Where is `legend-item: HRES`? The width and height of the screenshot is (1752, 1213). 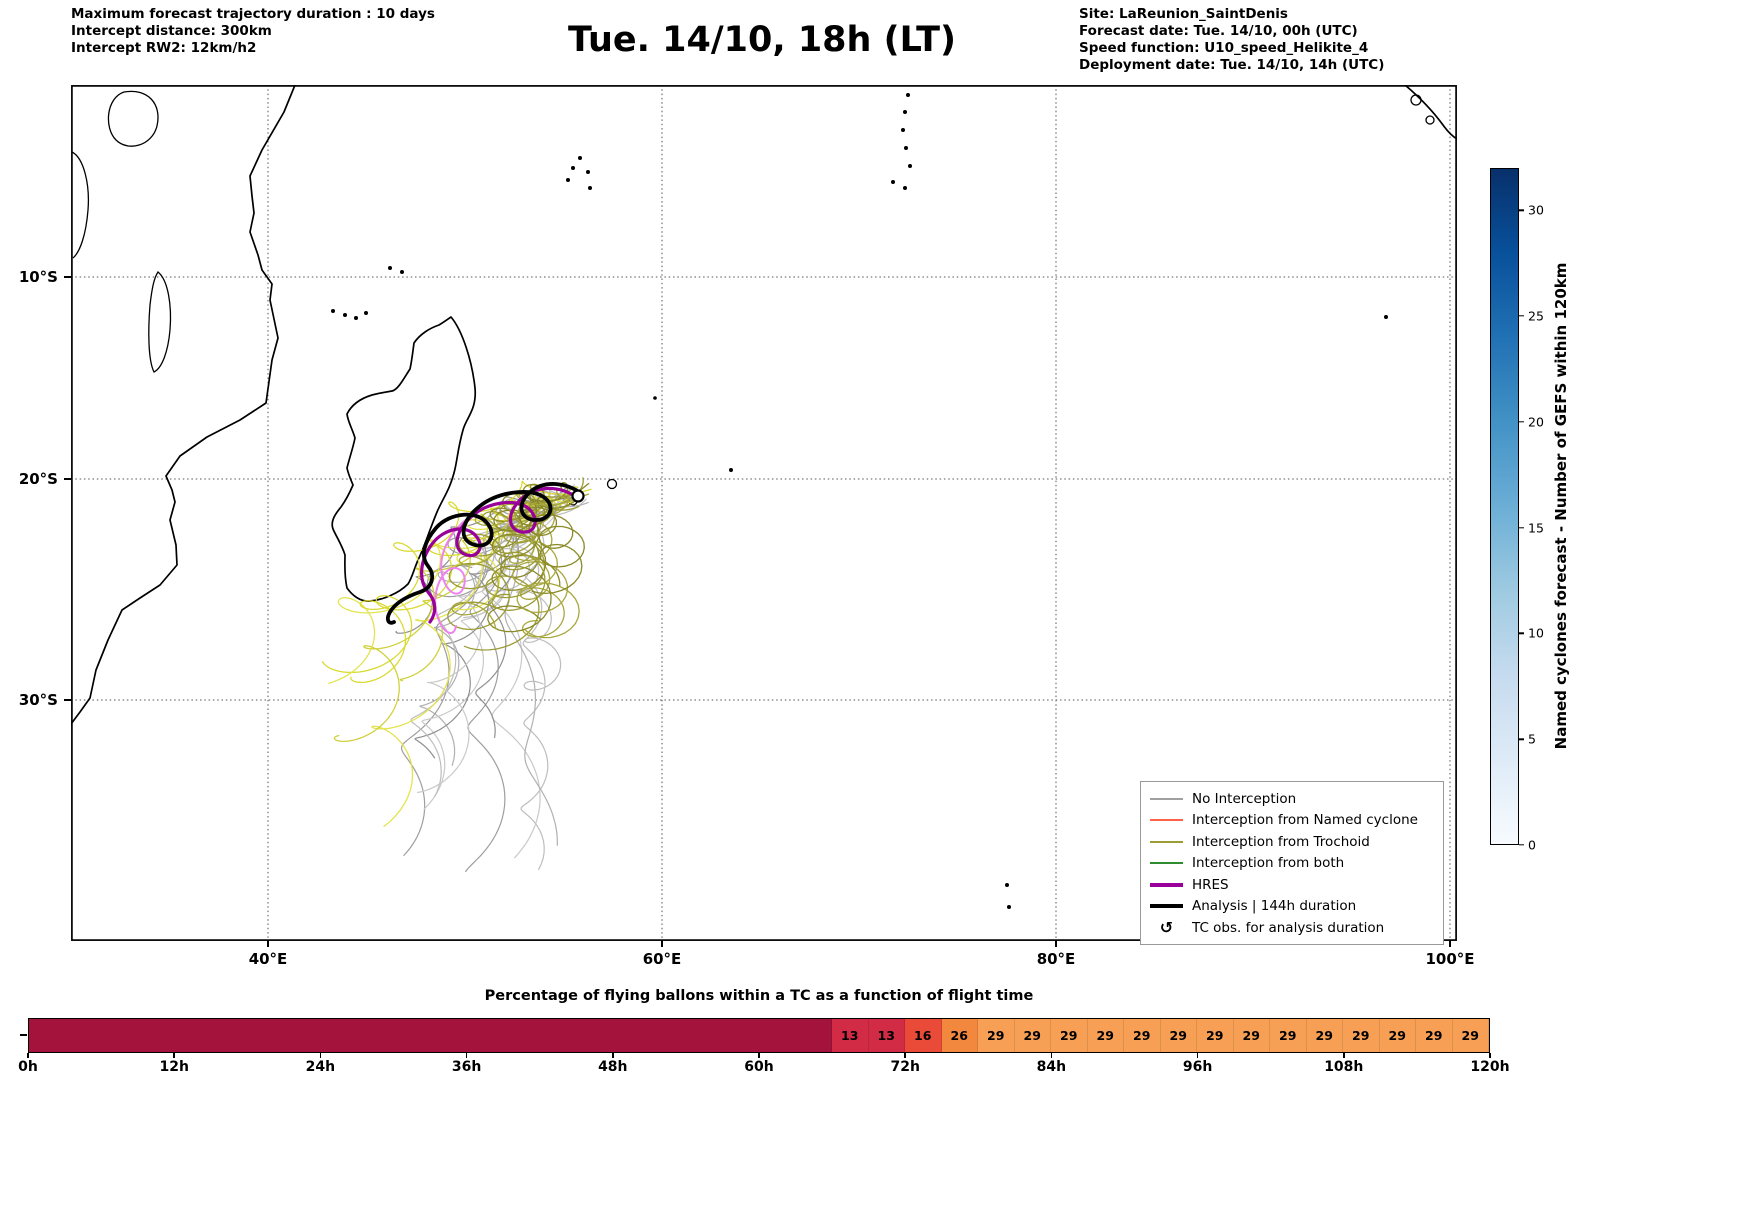 legend-item: HRES is located at coordinates (1292, 884).